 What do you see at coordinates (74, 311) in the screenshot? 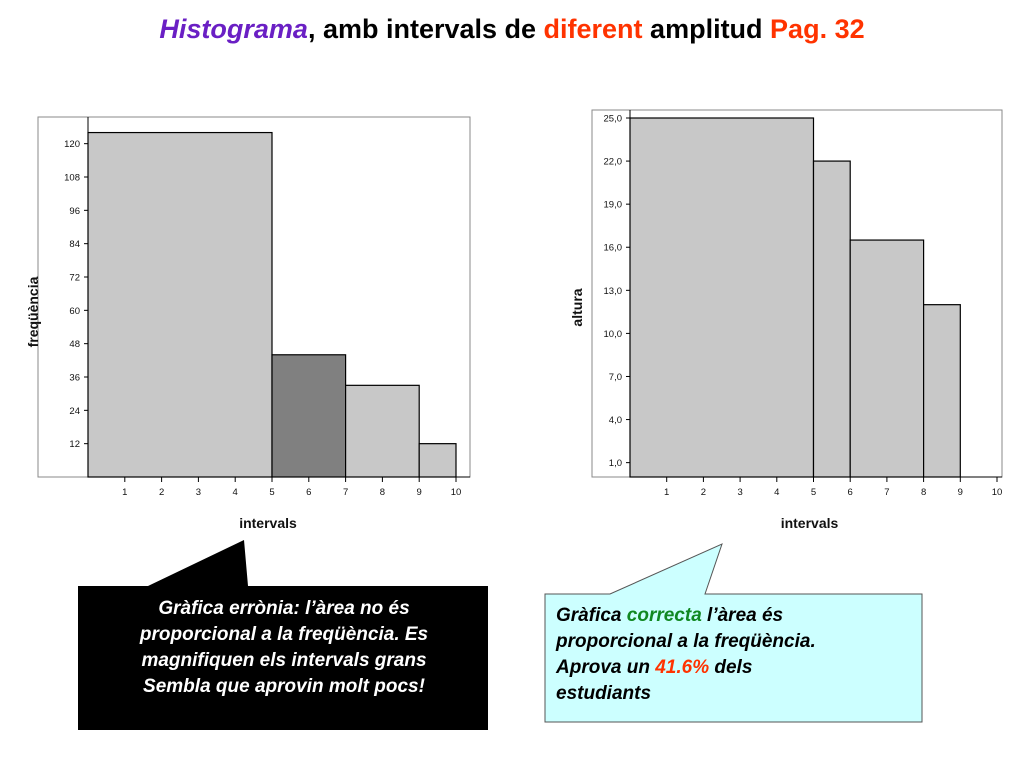
I see `y-tick-label: 60` at bounding box center [74, 311].